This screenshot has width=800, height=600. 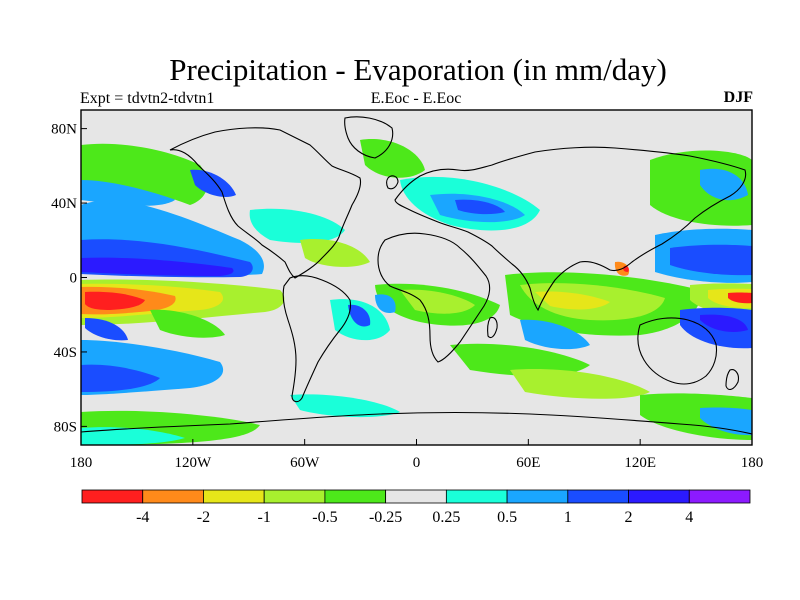 I want to click on latitude-axis: 80N 40N 0 40S 80S, so click(x=69, y=278).